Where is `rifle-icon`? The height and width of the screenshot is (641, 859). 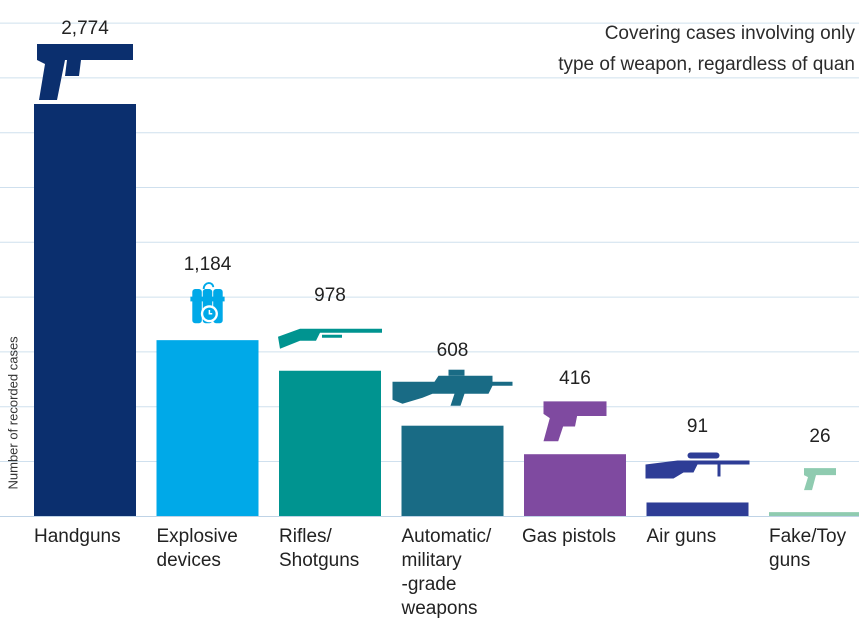
rifle-icon is located at coordinates (330, 338).